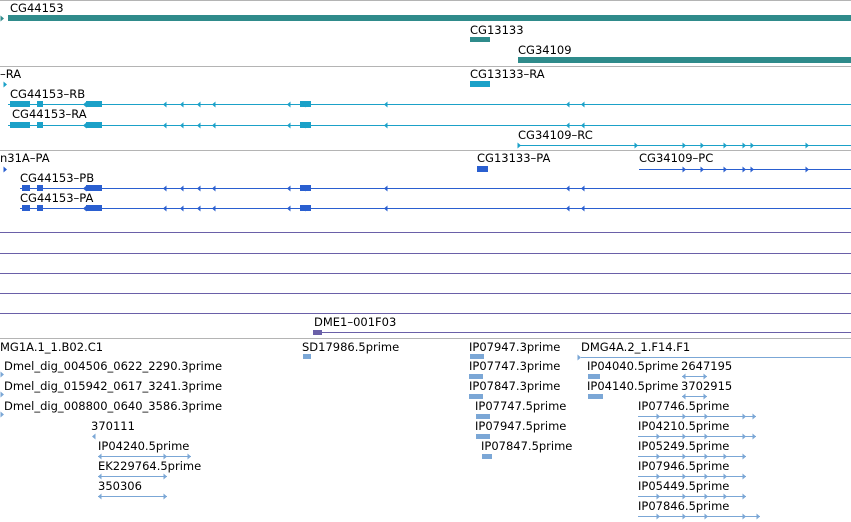 The image size is (851, 522). What do you see at coordinates (150, 466) in the screenshot?
I see `feature-label-clone: EK229764.5prime` at bounding box center [150, 466].